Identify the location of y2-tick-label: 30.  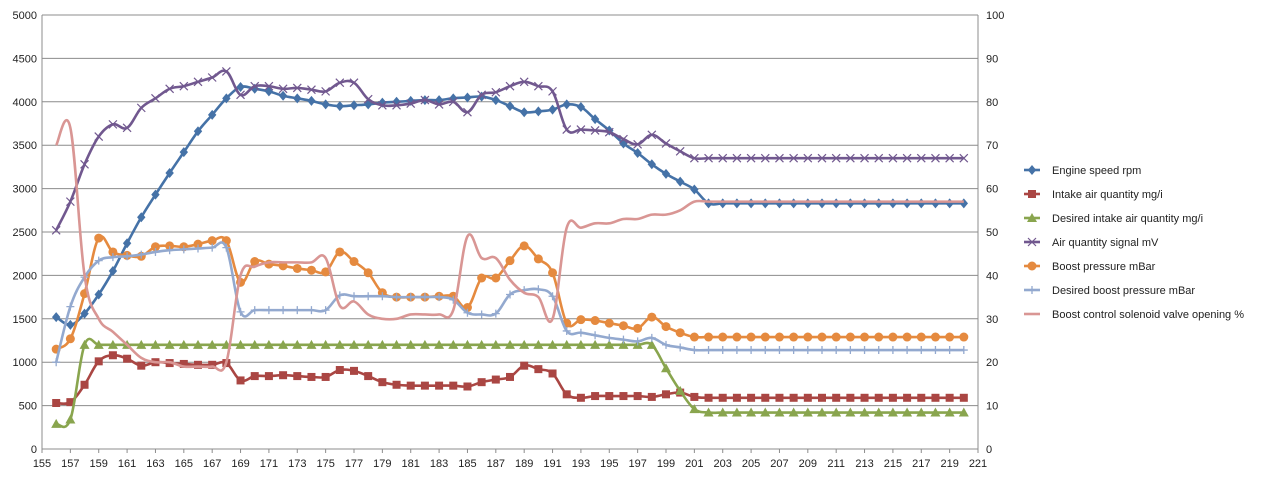
(992, 320).